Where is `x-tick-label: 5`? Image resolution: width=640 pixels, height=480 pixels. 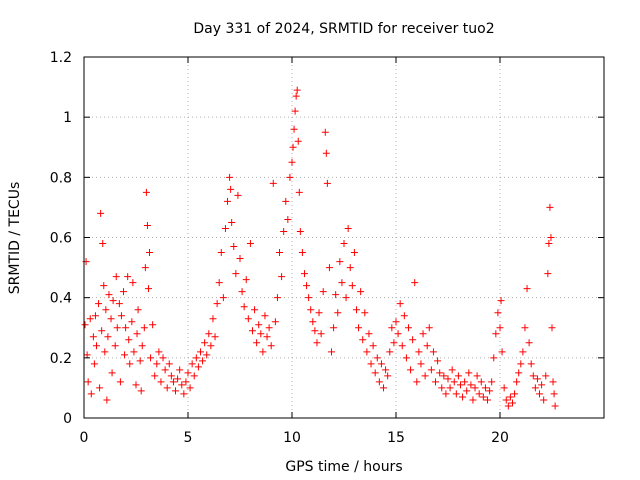
x-tick-label: 5 is located at coordinates (188, 438).